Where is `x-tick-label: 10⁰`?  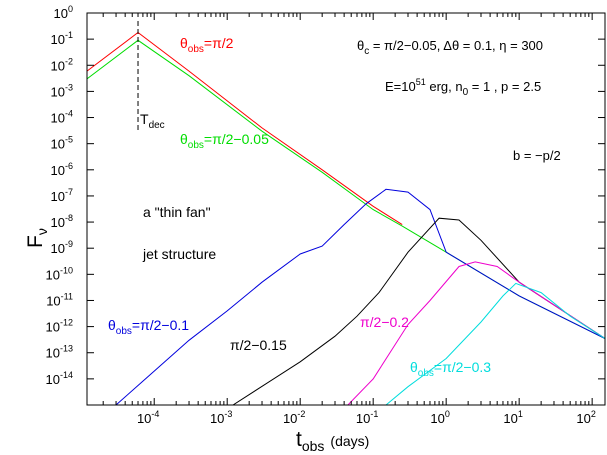
x-tick-label: 10⁰ is located at coordinates (439, 417).